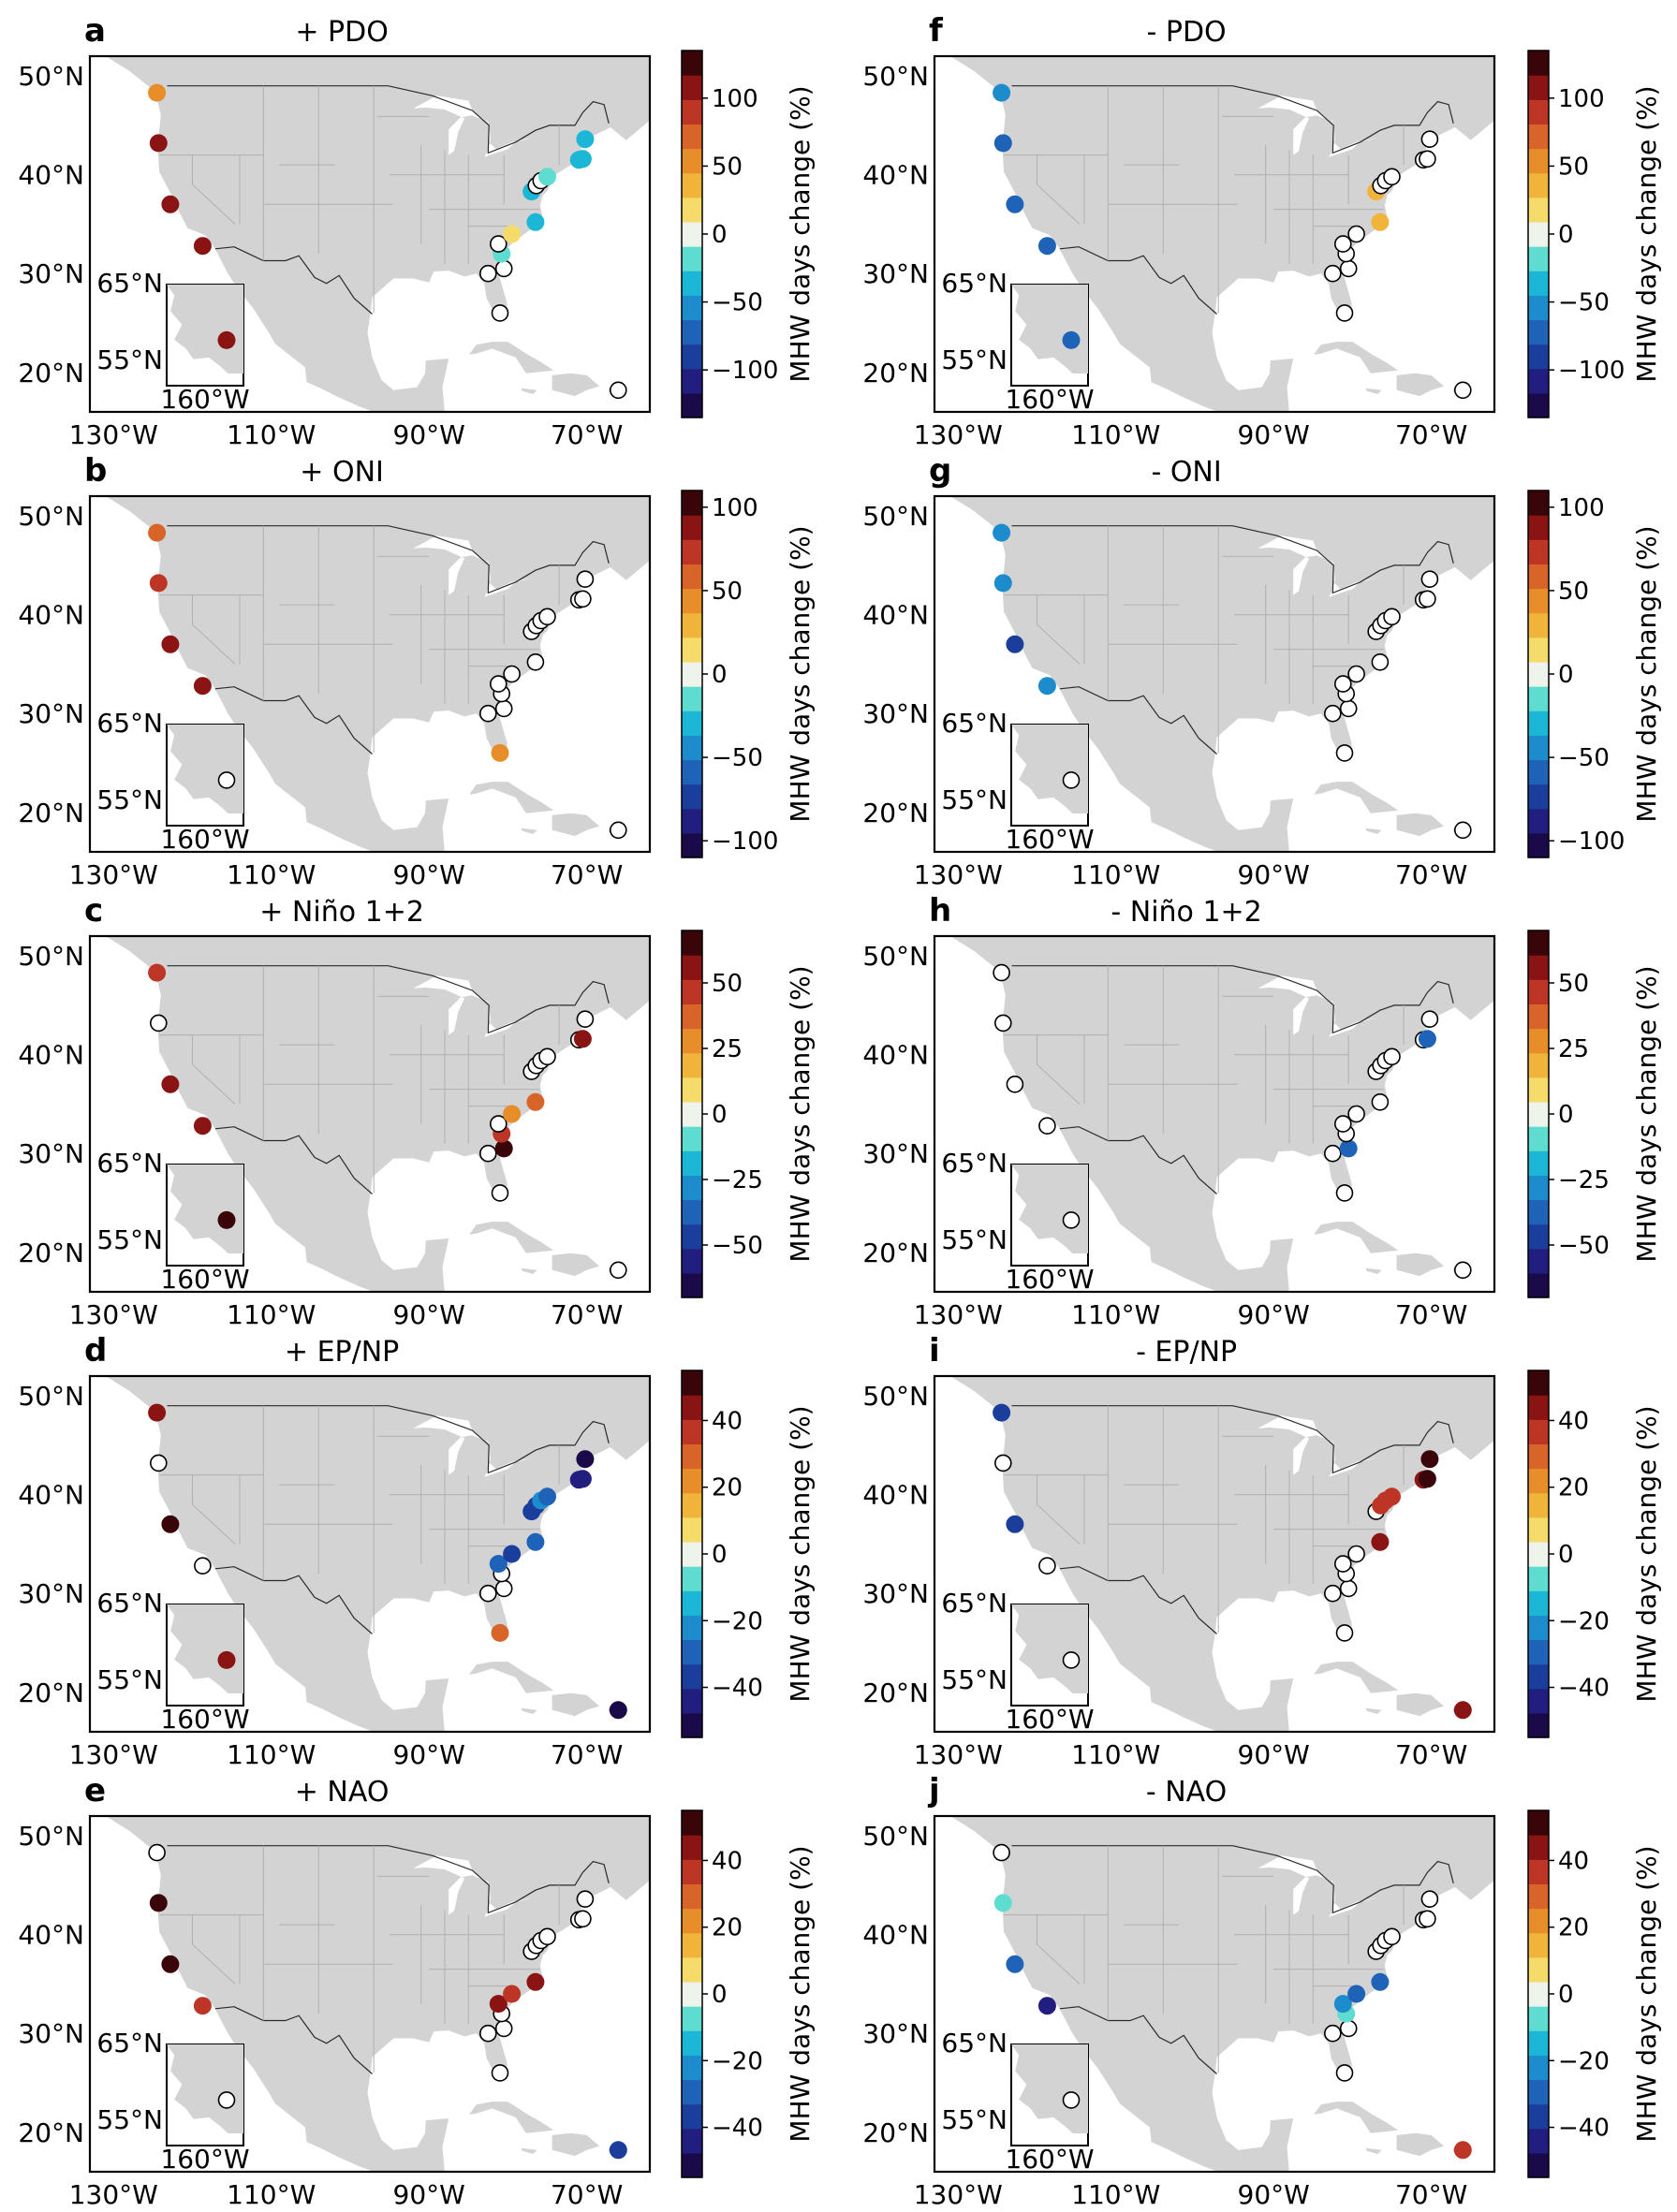  I want to click on colorbar-tick-label: −50, so click(1584, 303).